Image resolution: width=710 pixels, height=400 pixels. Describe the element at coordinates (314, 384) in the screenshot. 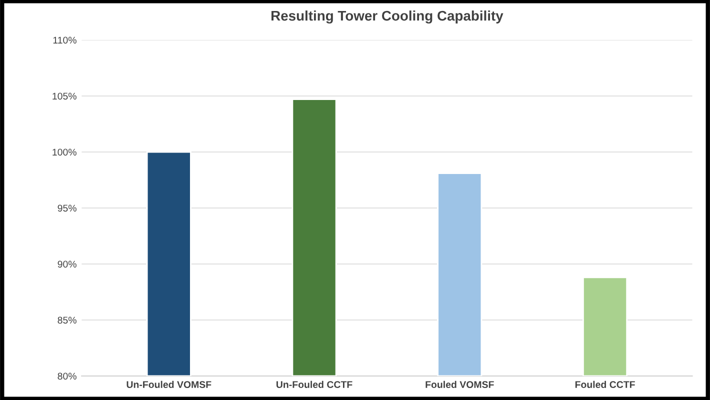

I see `x-tick-label: Un-Fouled CCTF` at that location.